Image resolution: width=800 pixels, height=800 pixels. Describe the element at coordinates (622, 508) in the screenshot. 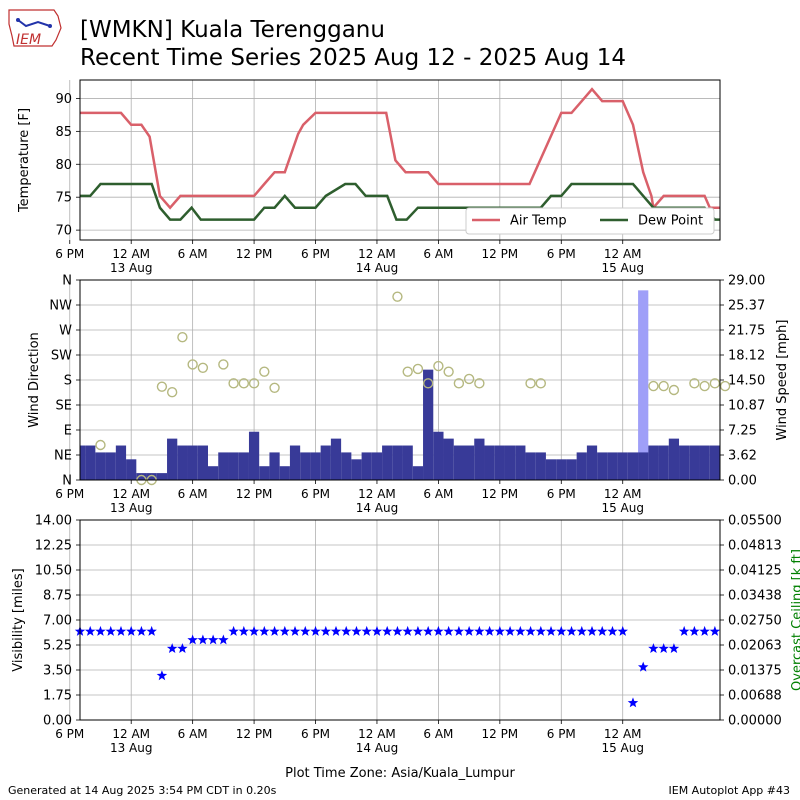

I see `wind-x-tick-sublabel: 15 Aug` at that location.